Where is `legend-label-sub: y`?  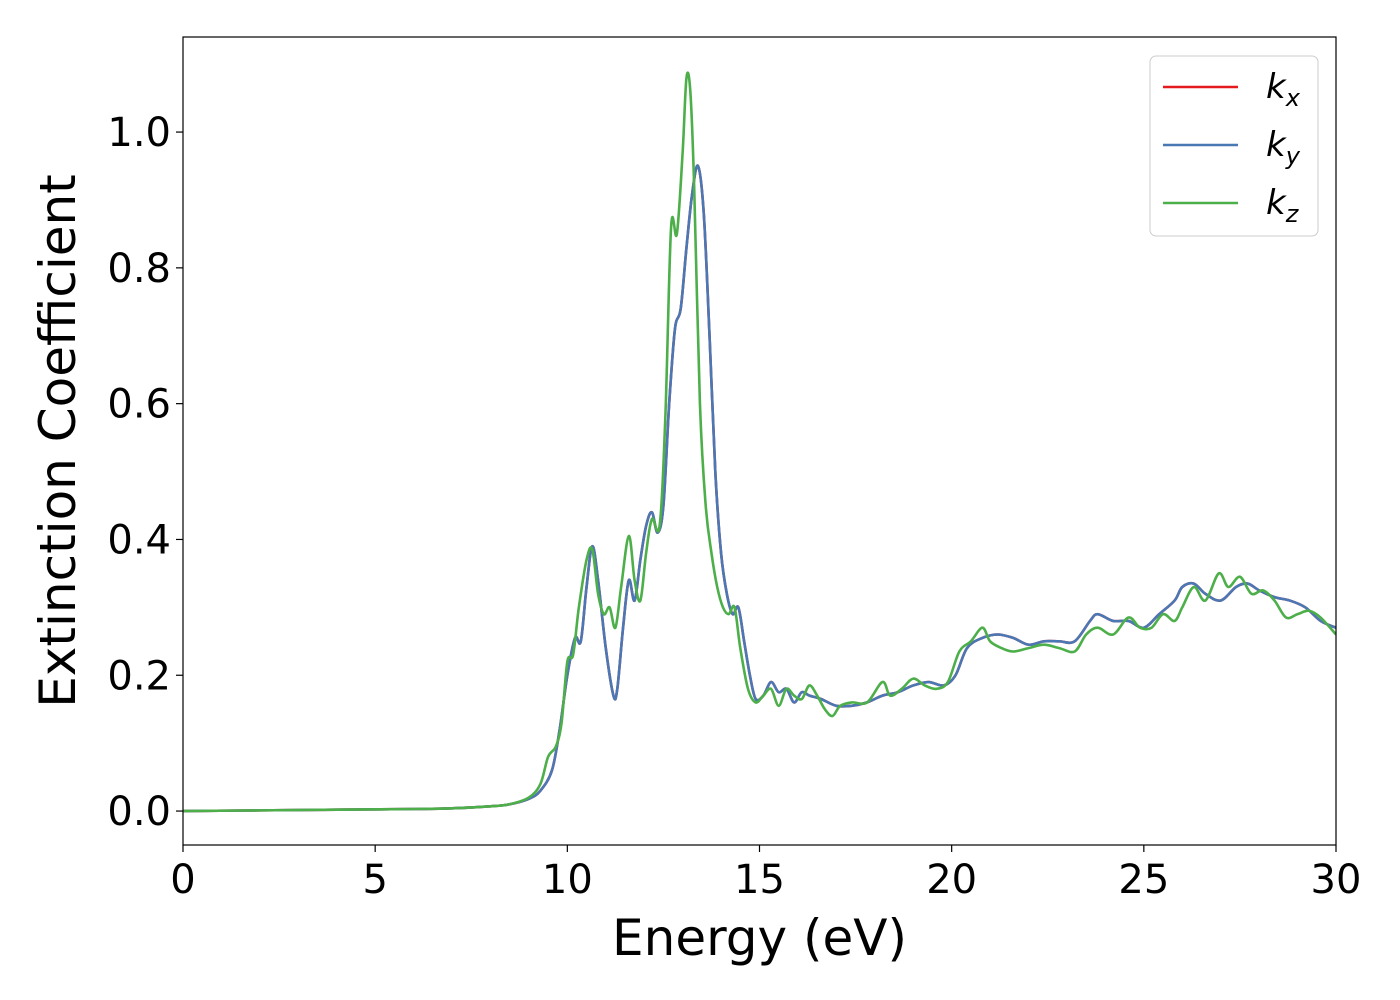
legend-label-sub: y is located at coordinates (1293, 156).